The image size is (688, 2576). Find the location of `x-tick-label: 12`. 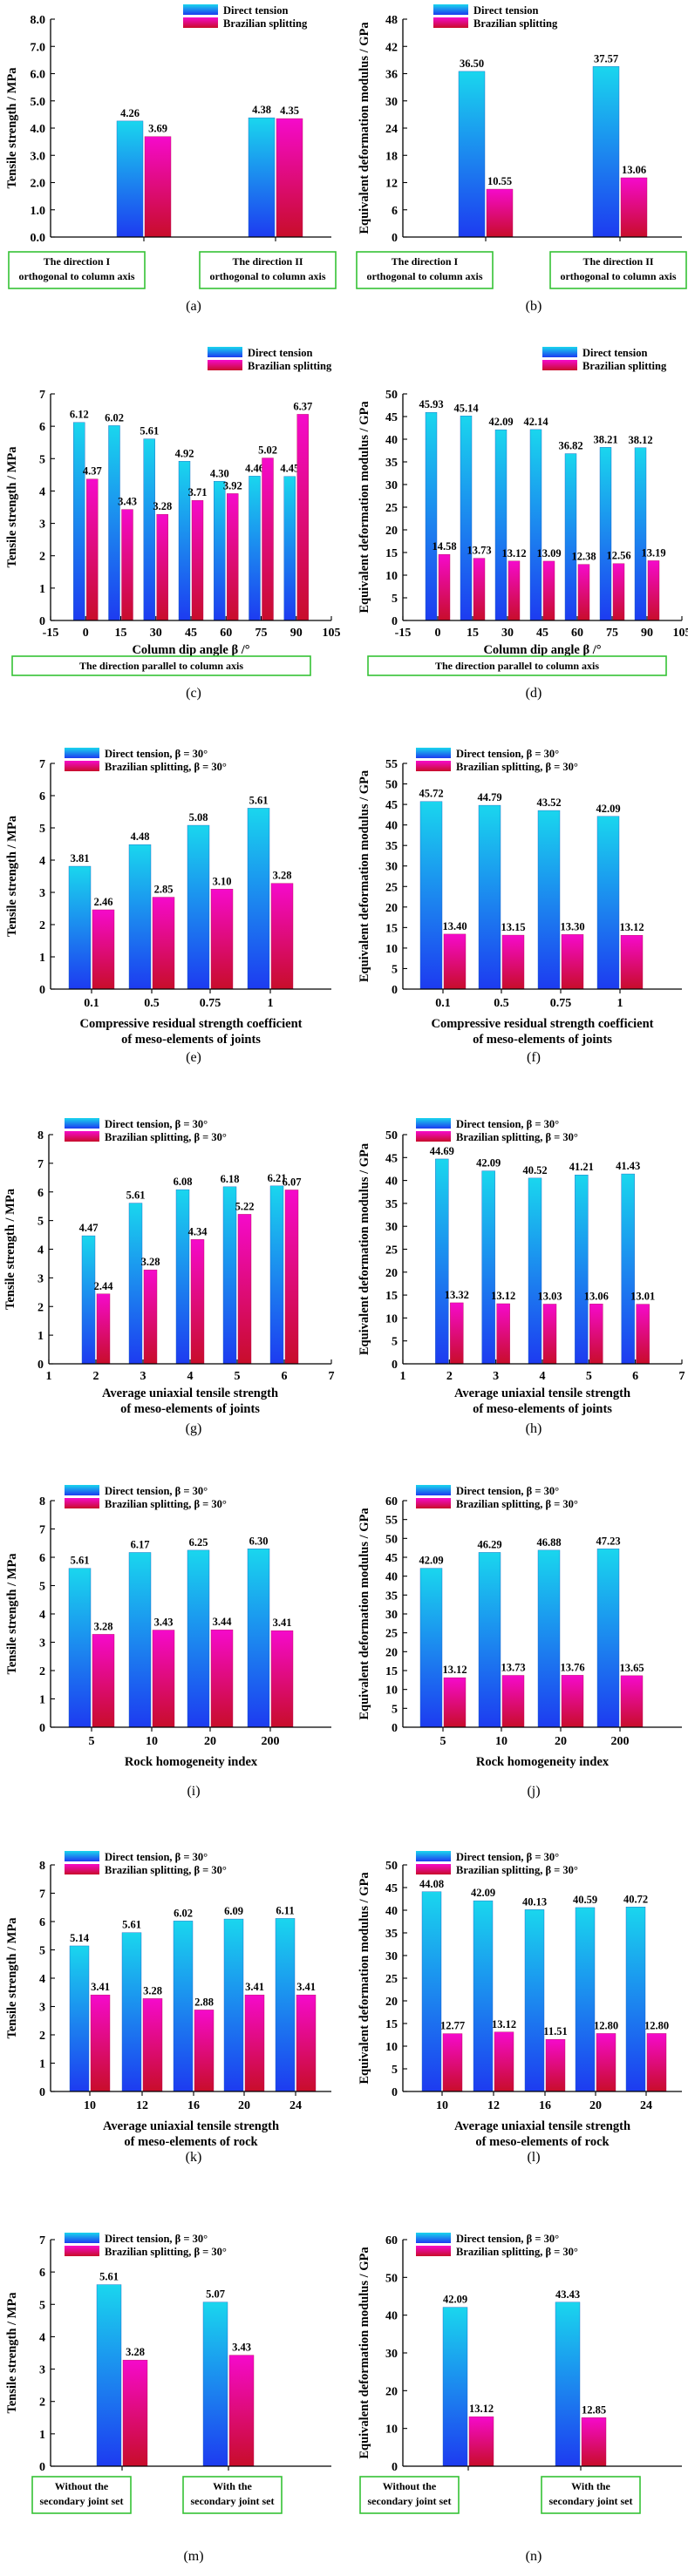

x-tick-label: 12 is located at coordinates (493, 2105).